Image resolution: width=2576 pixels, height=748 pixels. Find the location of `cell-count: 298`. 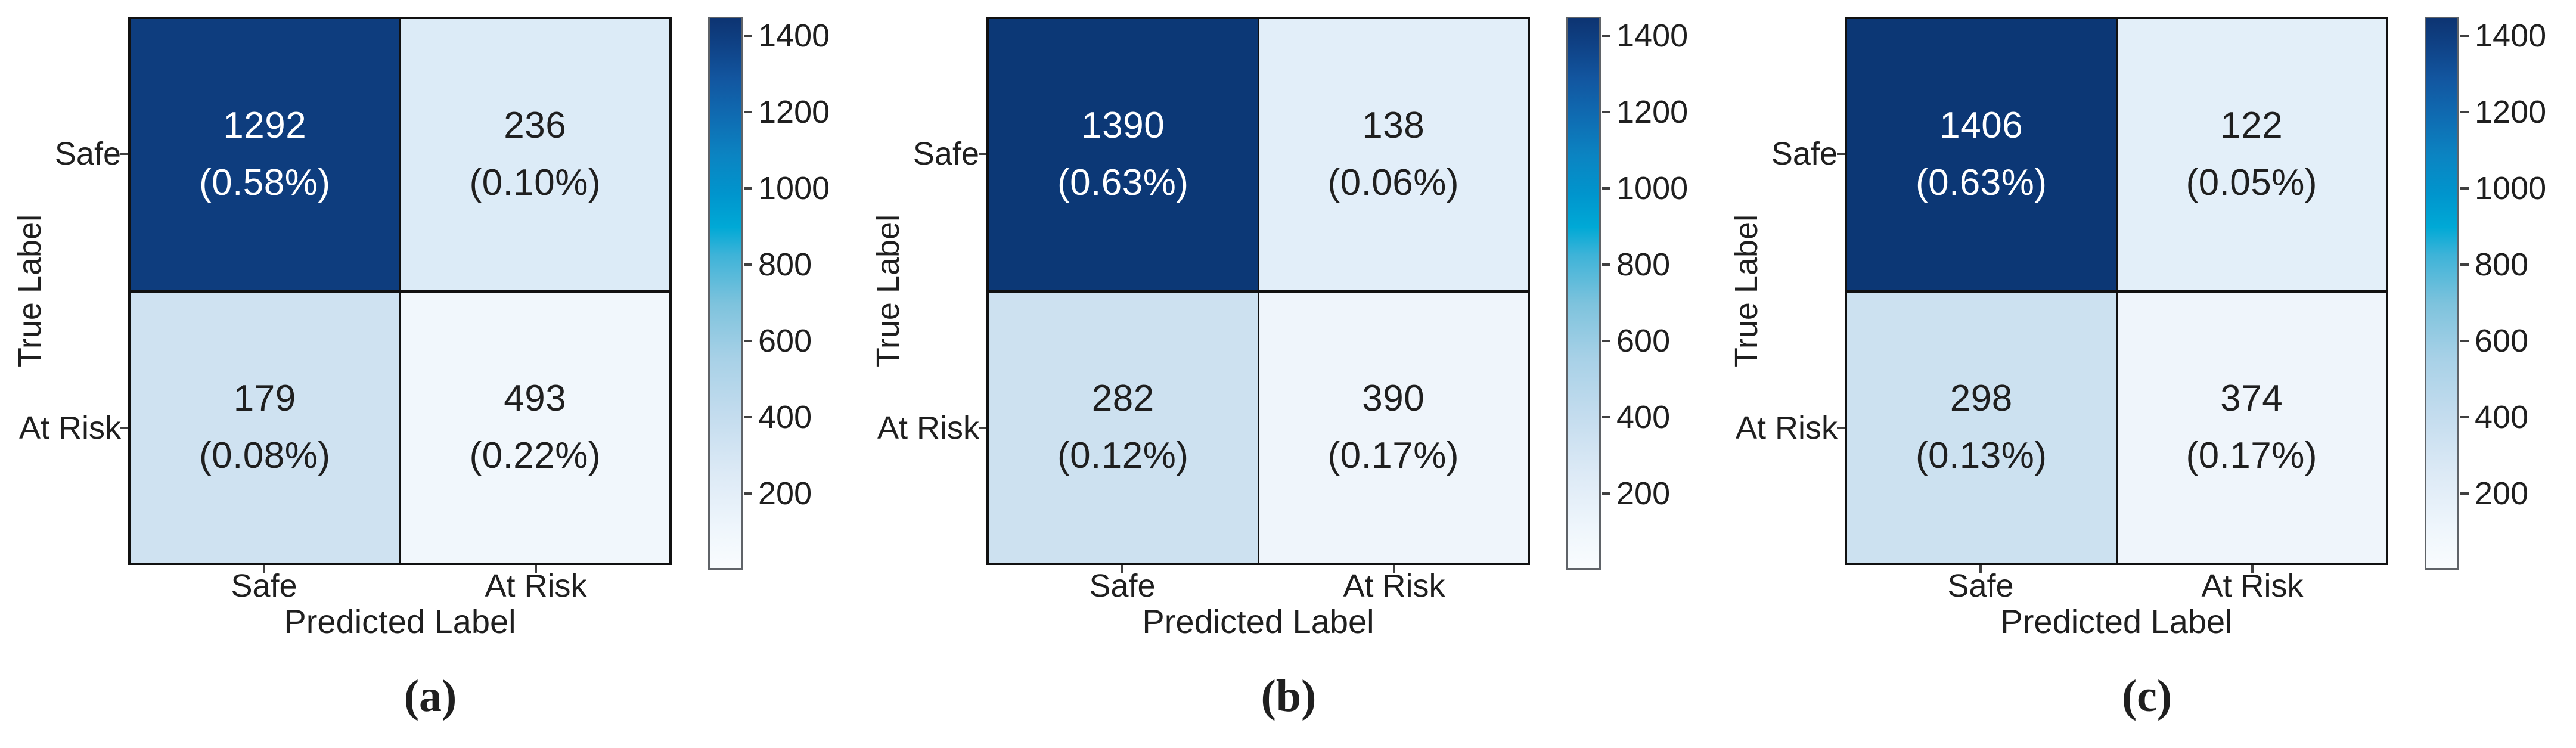

cell-count: 298 is located at coordinates (1982, 399).